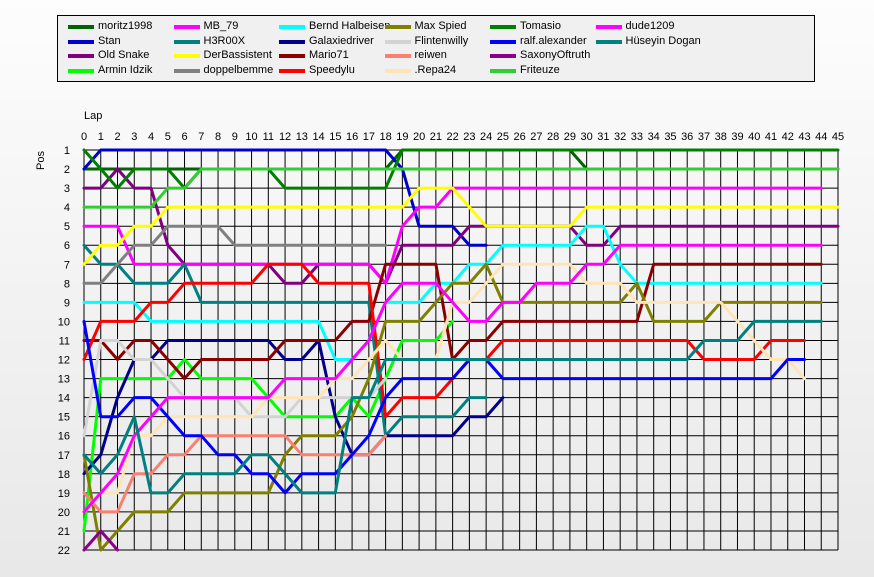 The width and height of the screenshot is (874, 577). Describe the element at coordinates (101, 137) in the screenshot. I see `x-tick-label: 1` at that location.